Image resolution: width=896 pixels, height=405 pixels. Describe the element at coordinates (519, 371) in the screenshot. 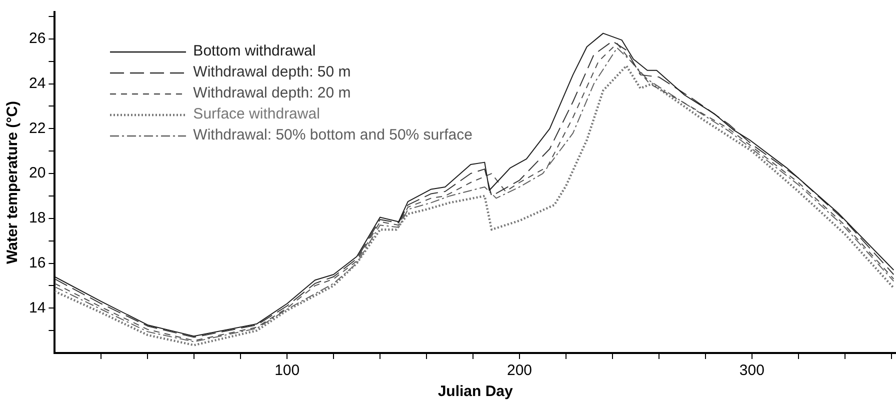

I see `x-tick-label: 200` at that location.